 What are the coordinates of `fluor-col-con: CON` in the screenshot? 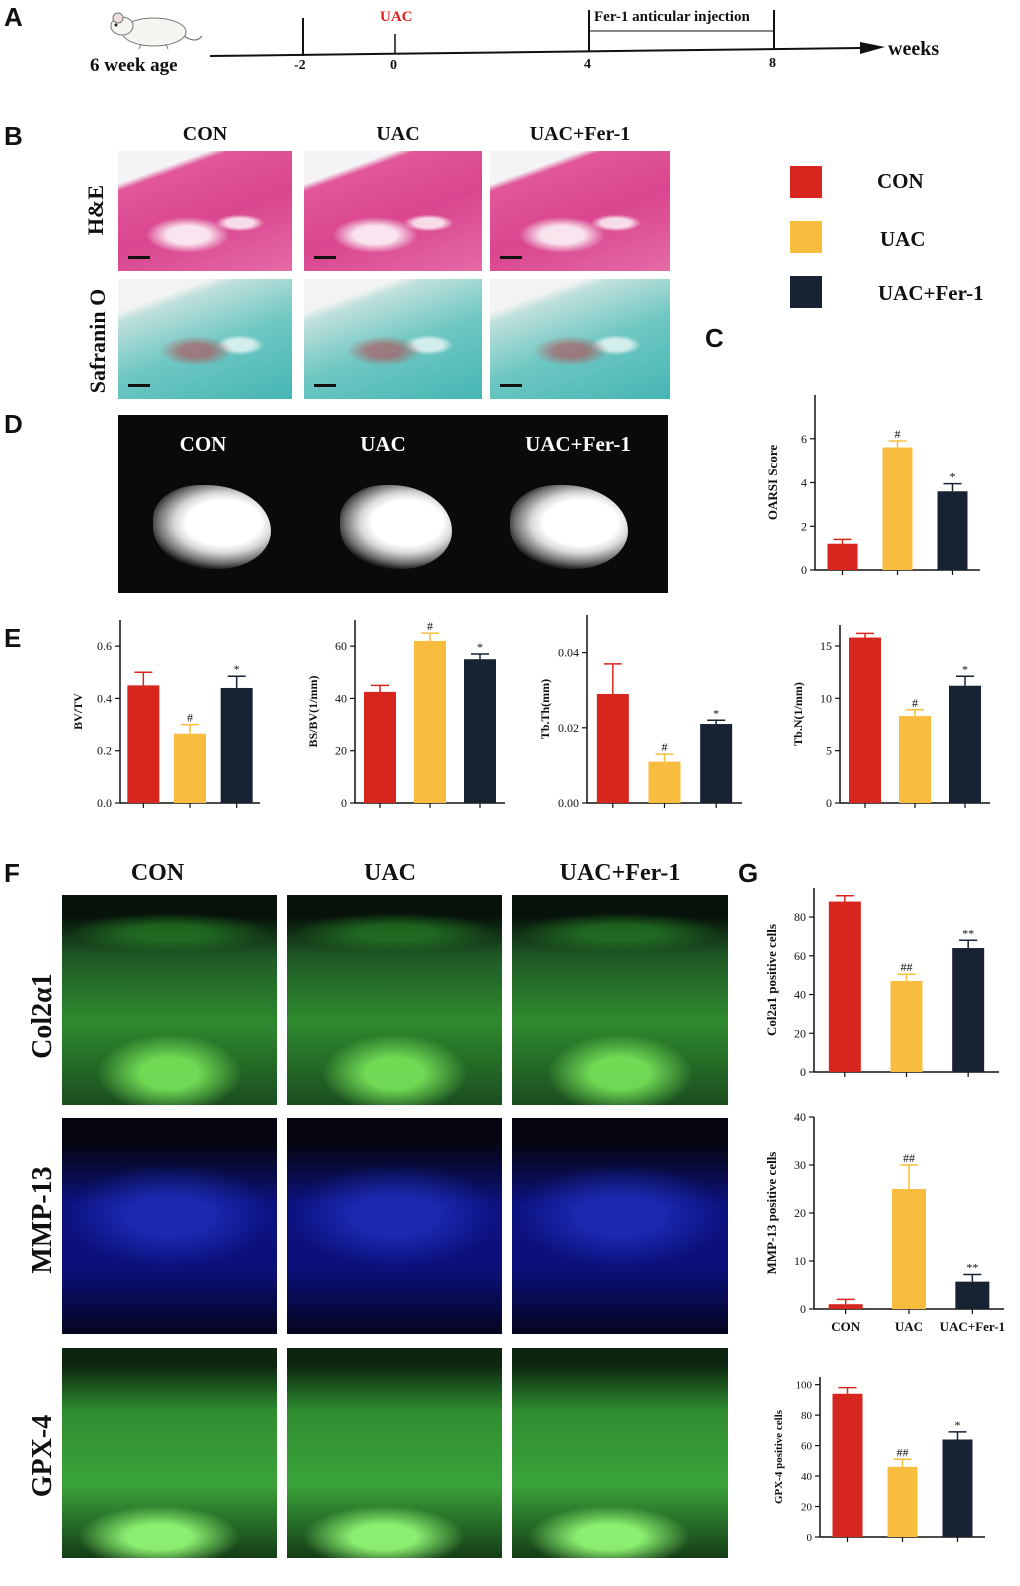 It's located at (157, 873).